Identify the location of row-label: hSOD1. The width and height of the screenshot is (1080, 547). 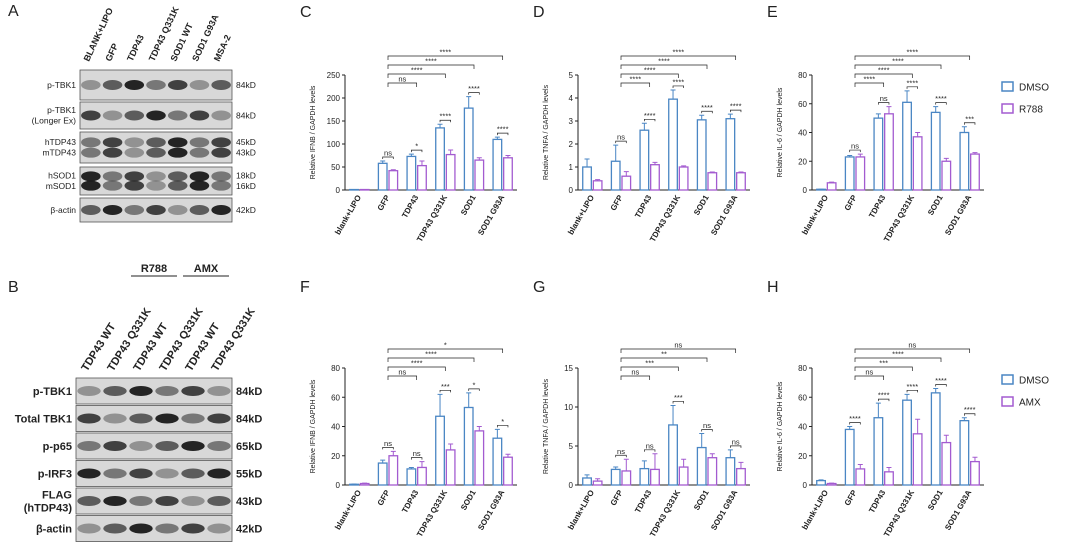
(62, 176).